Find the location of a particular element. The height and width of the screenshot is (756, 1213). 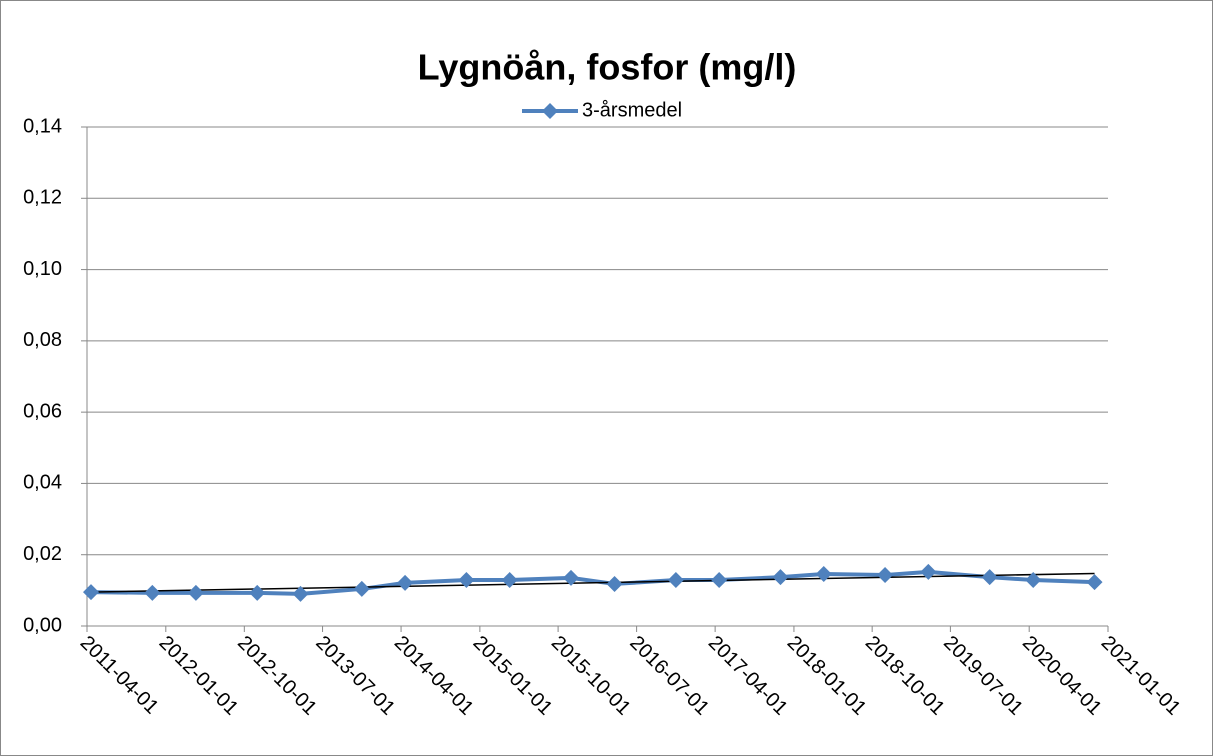

y-tick-label: 0,06 is located at coordinates (42, 411).